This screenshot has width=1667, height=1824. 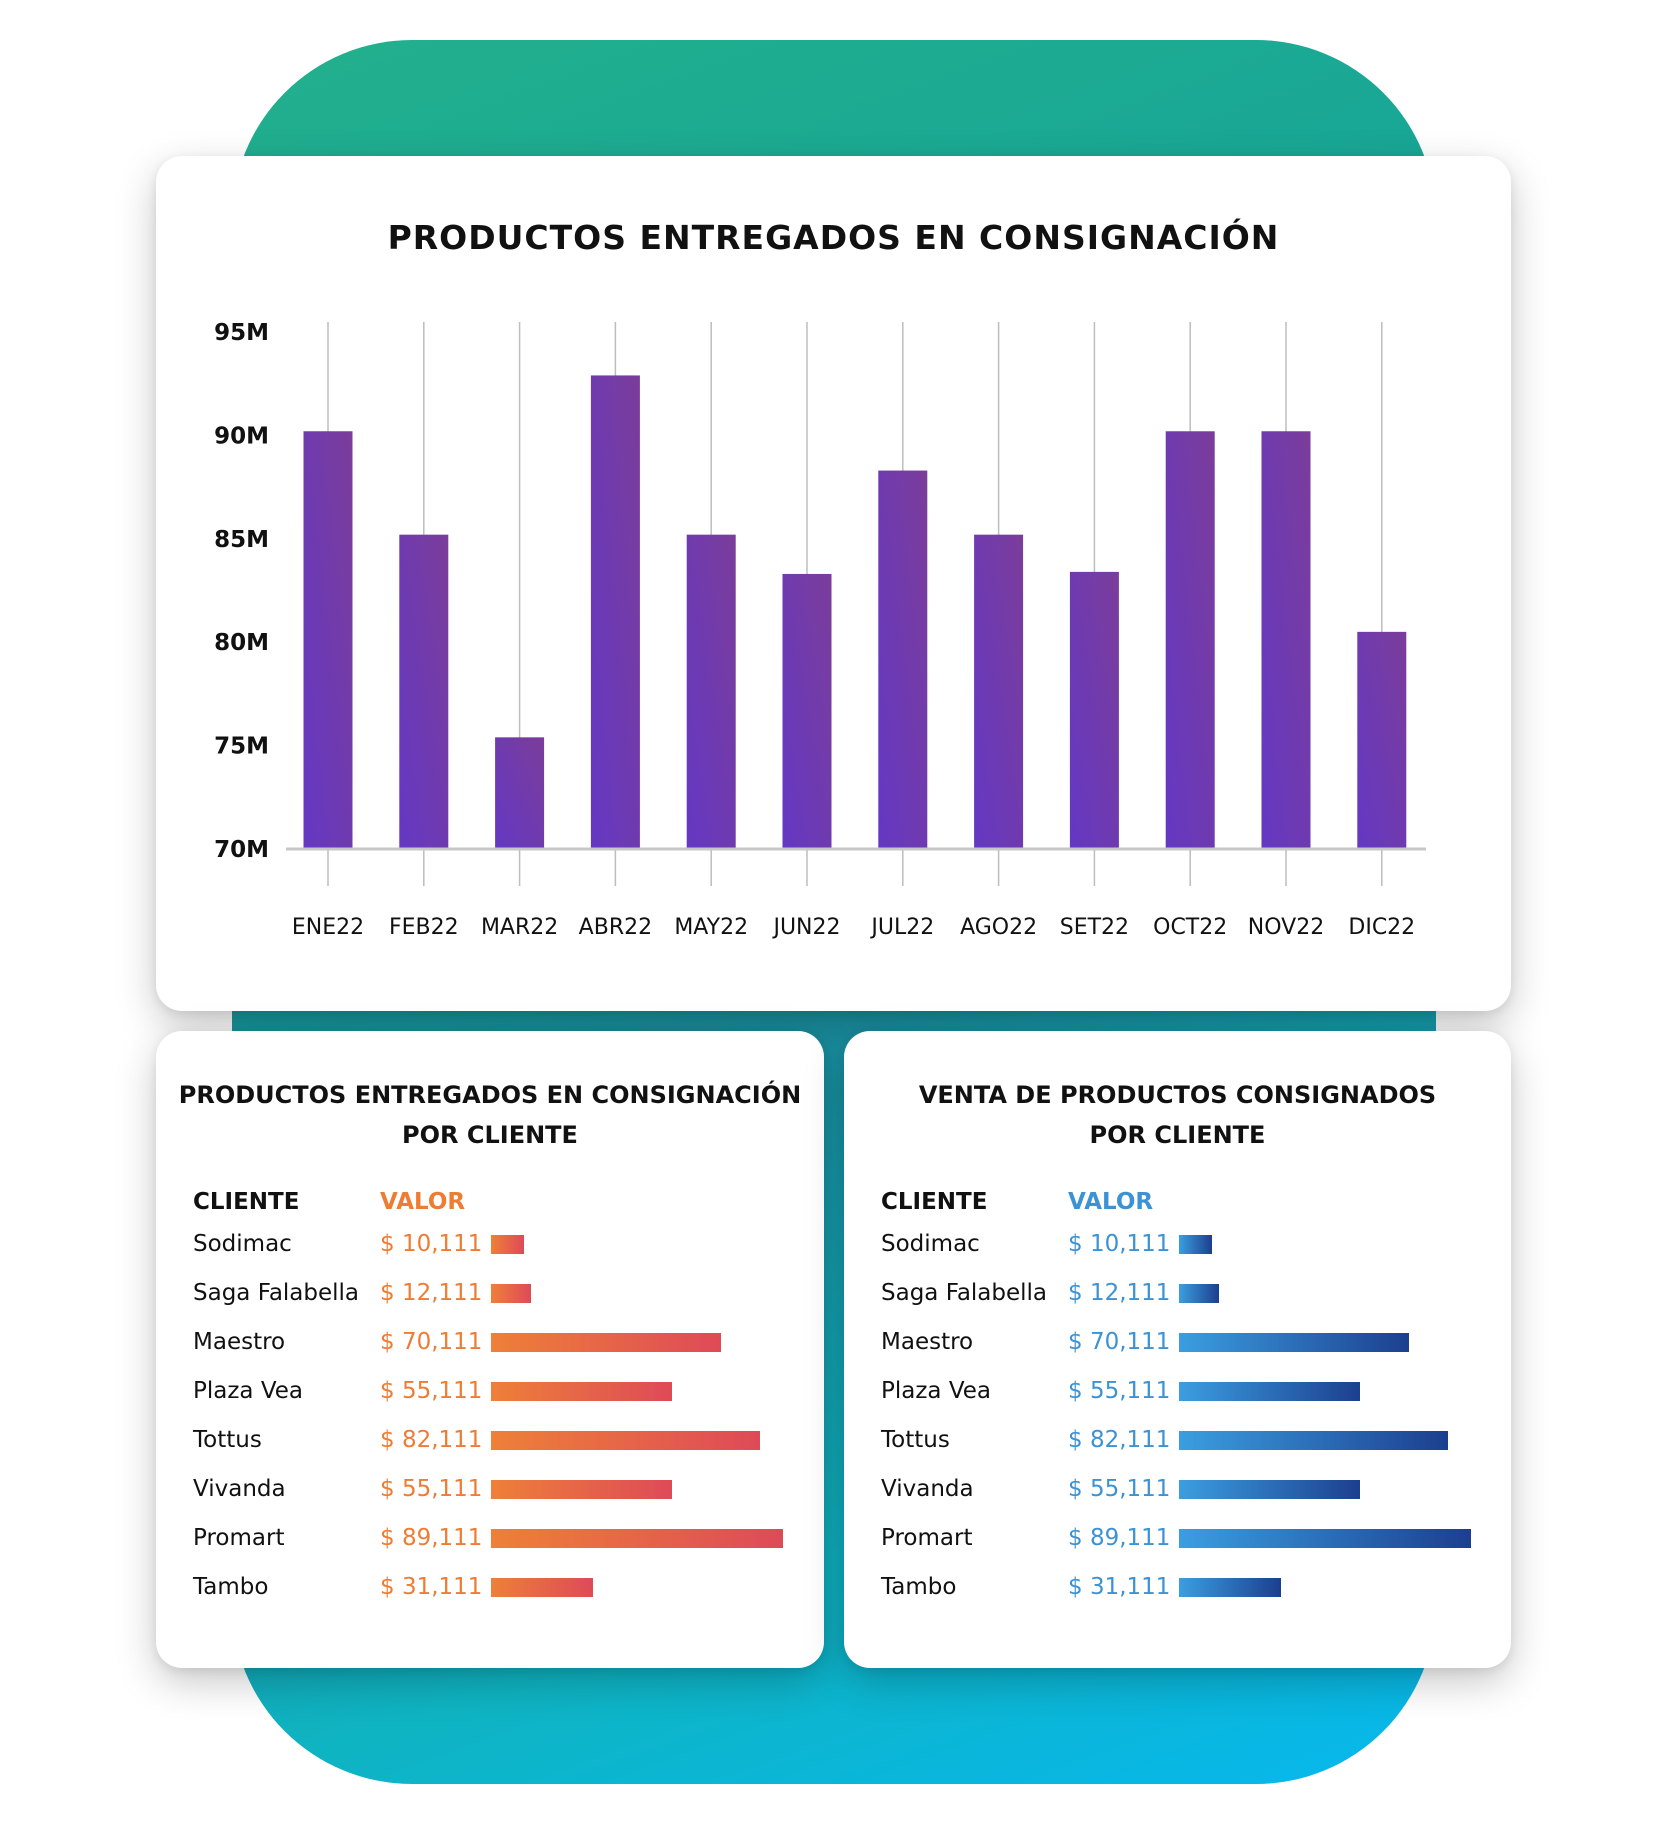 What do you see at coordinates (241, 850) in the screenshot?
I see `y-tick-label: 70M` at bounding box center [241, 850].